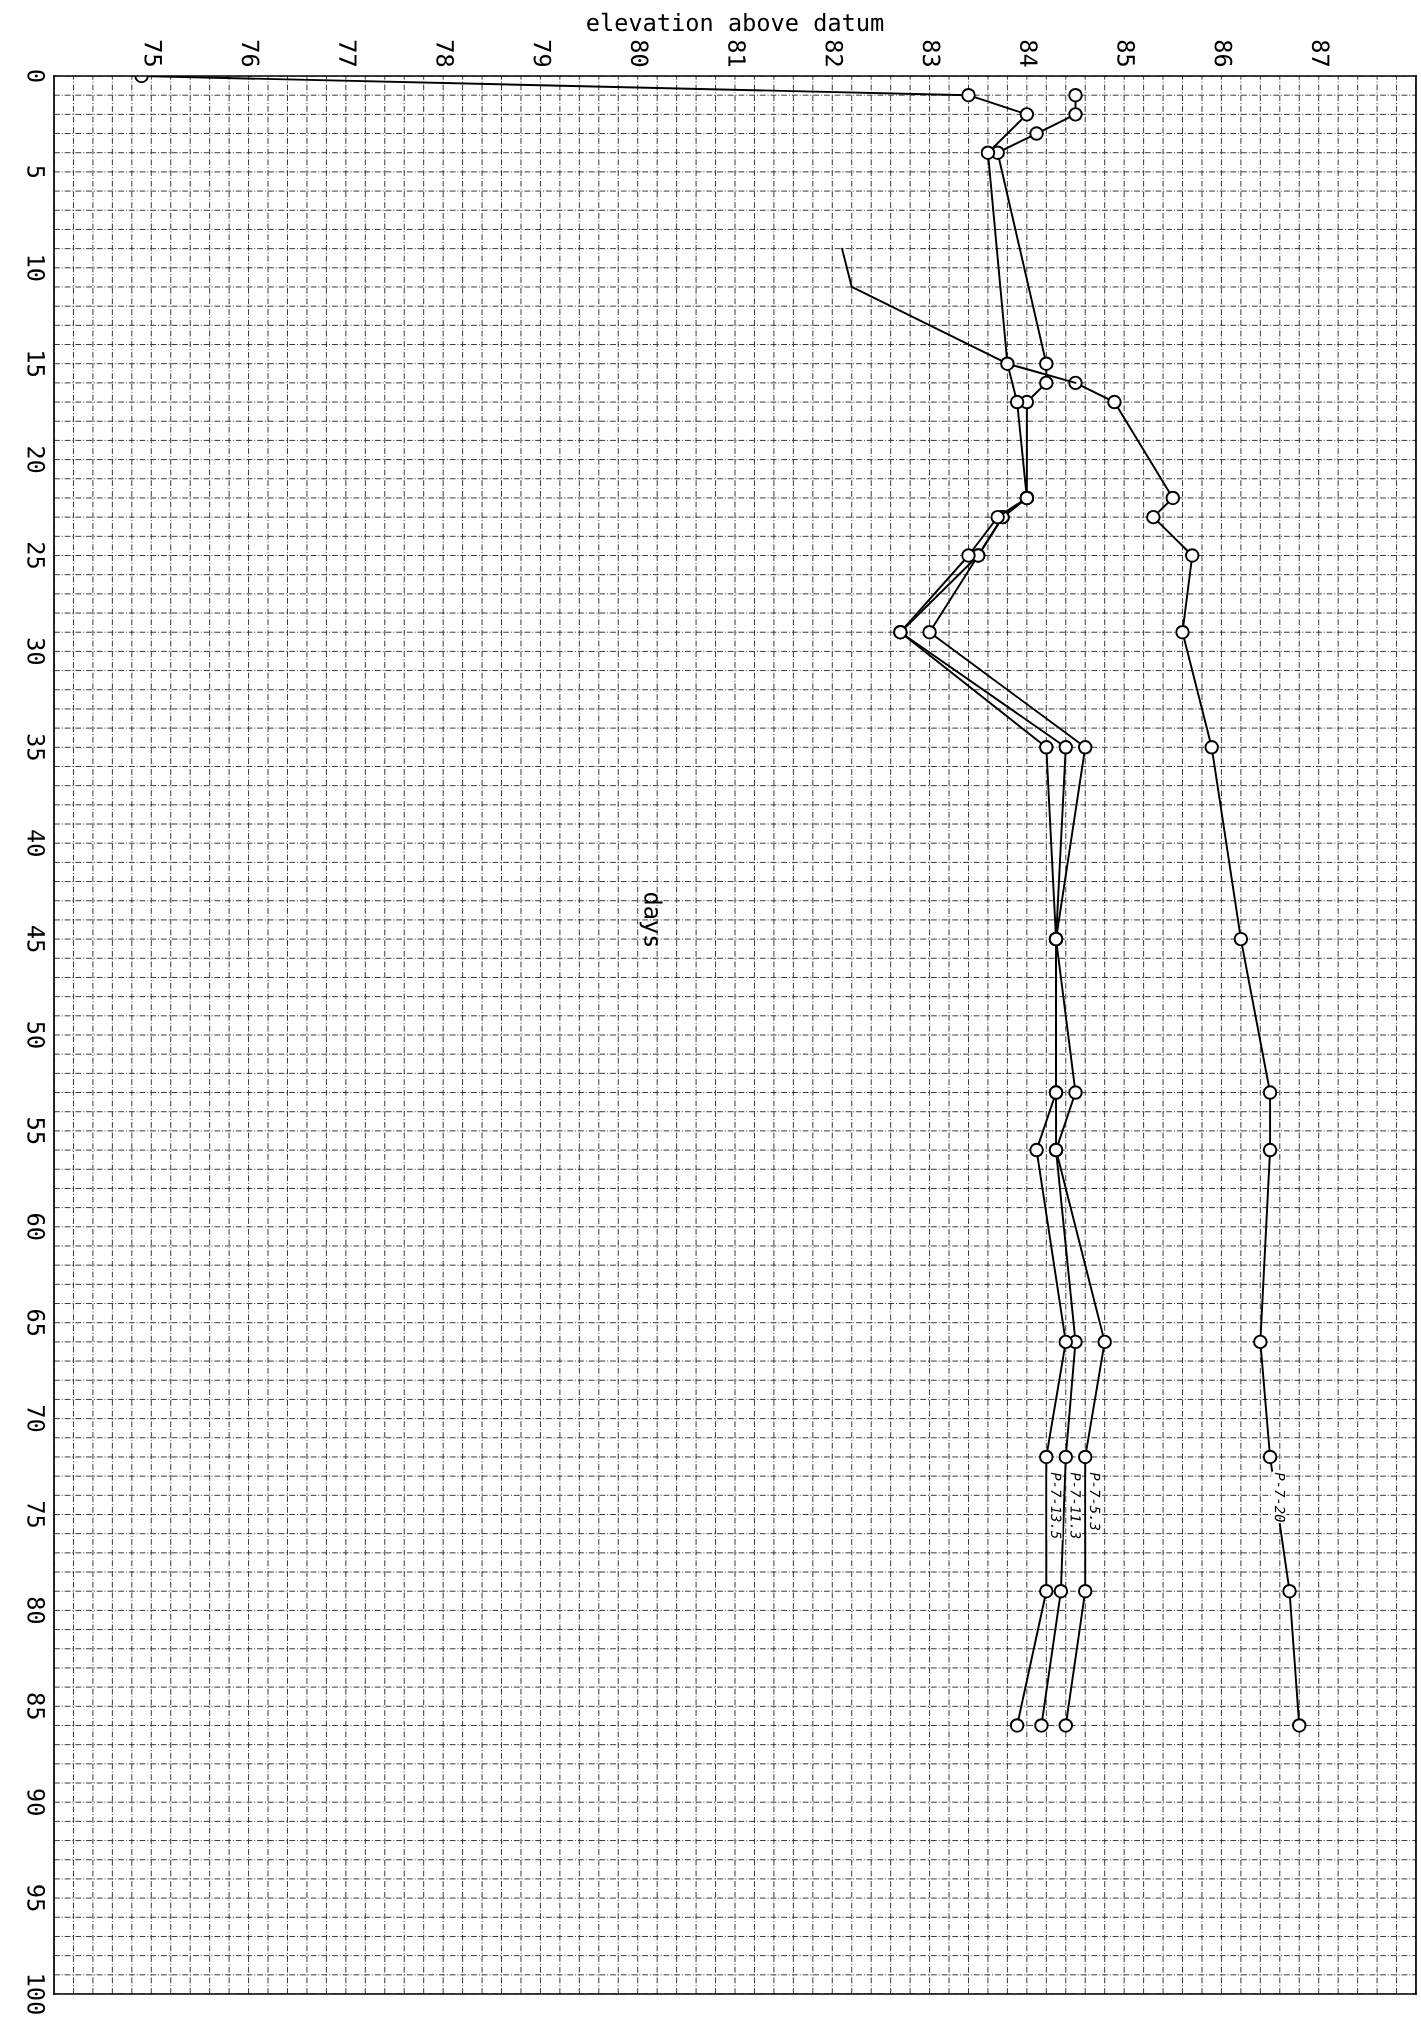  Describe the element at coordinates (36, 172) in the screenshot. I see `y-tick-label: 5` at that location.